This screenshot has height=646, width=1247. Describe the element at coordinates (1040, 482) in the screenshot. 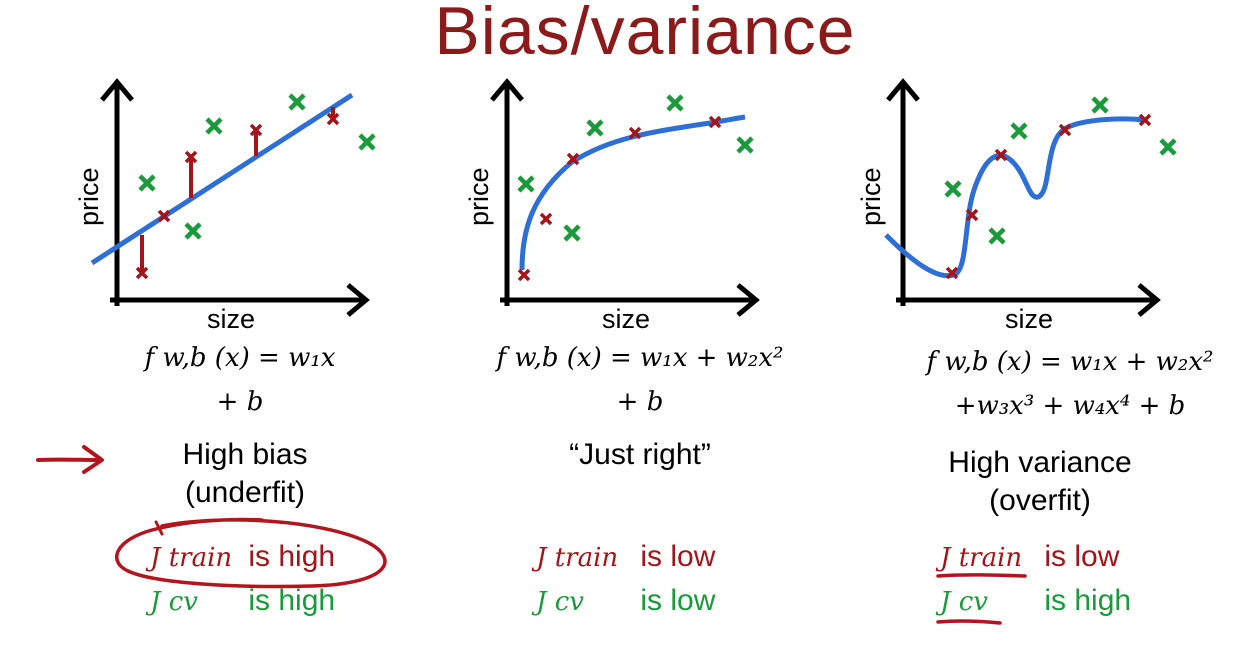

I see `caption-panel-3: High variance (overfit)` at that location.